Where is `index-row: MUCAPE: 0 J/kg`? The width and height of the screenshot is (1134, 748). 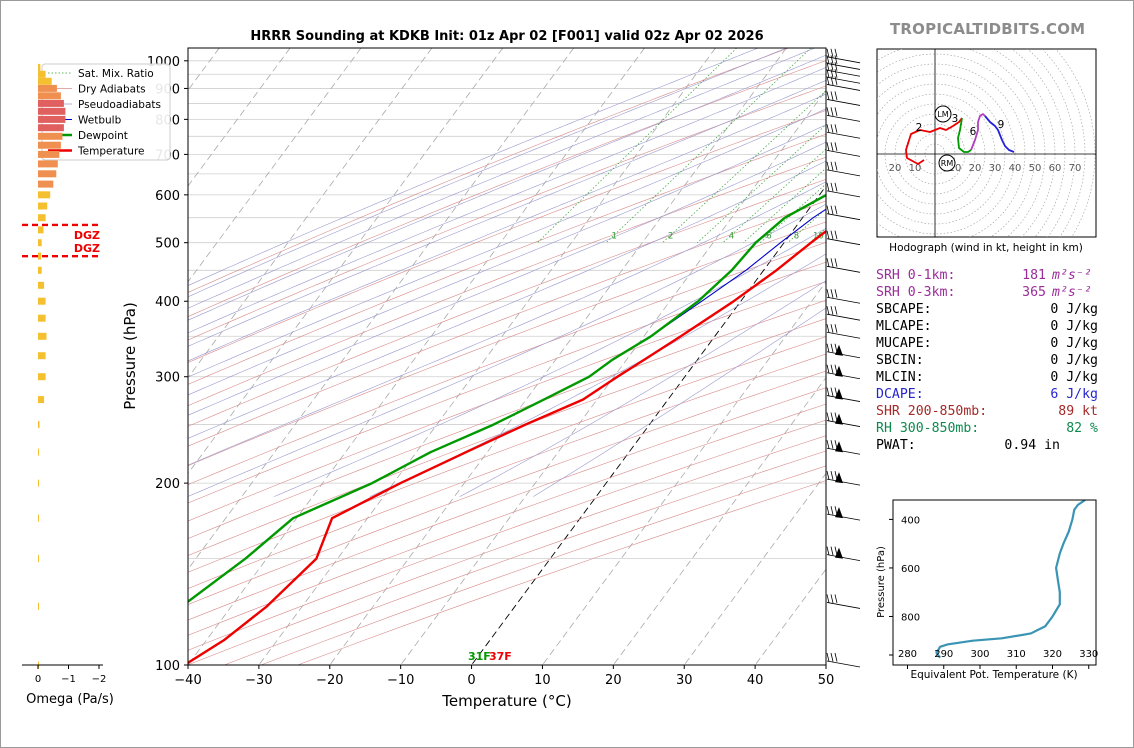
index-row: MUCAPE: 0 J/kg is located at coordinates (1001, 344).